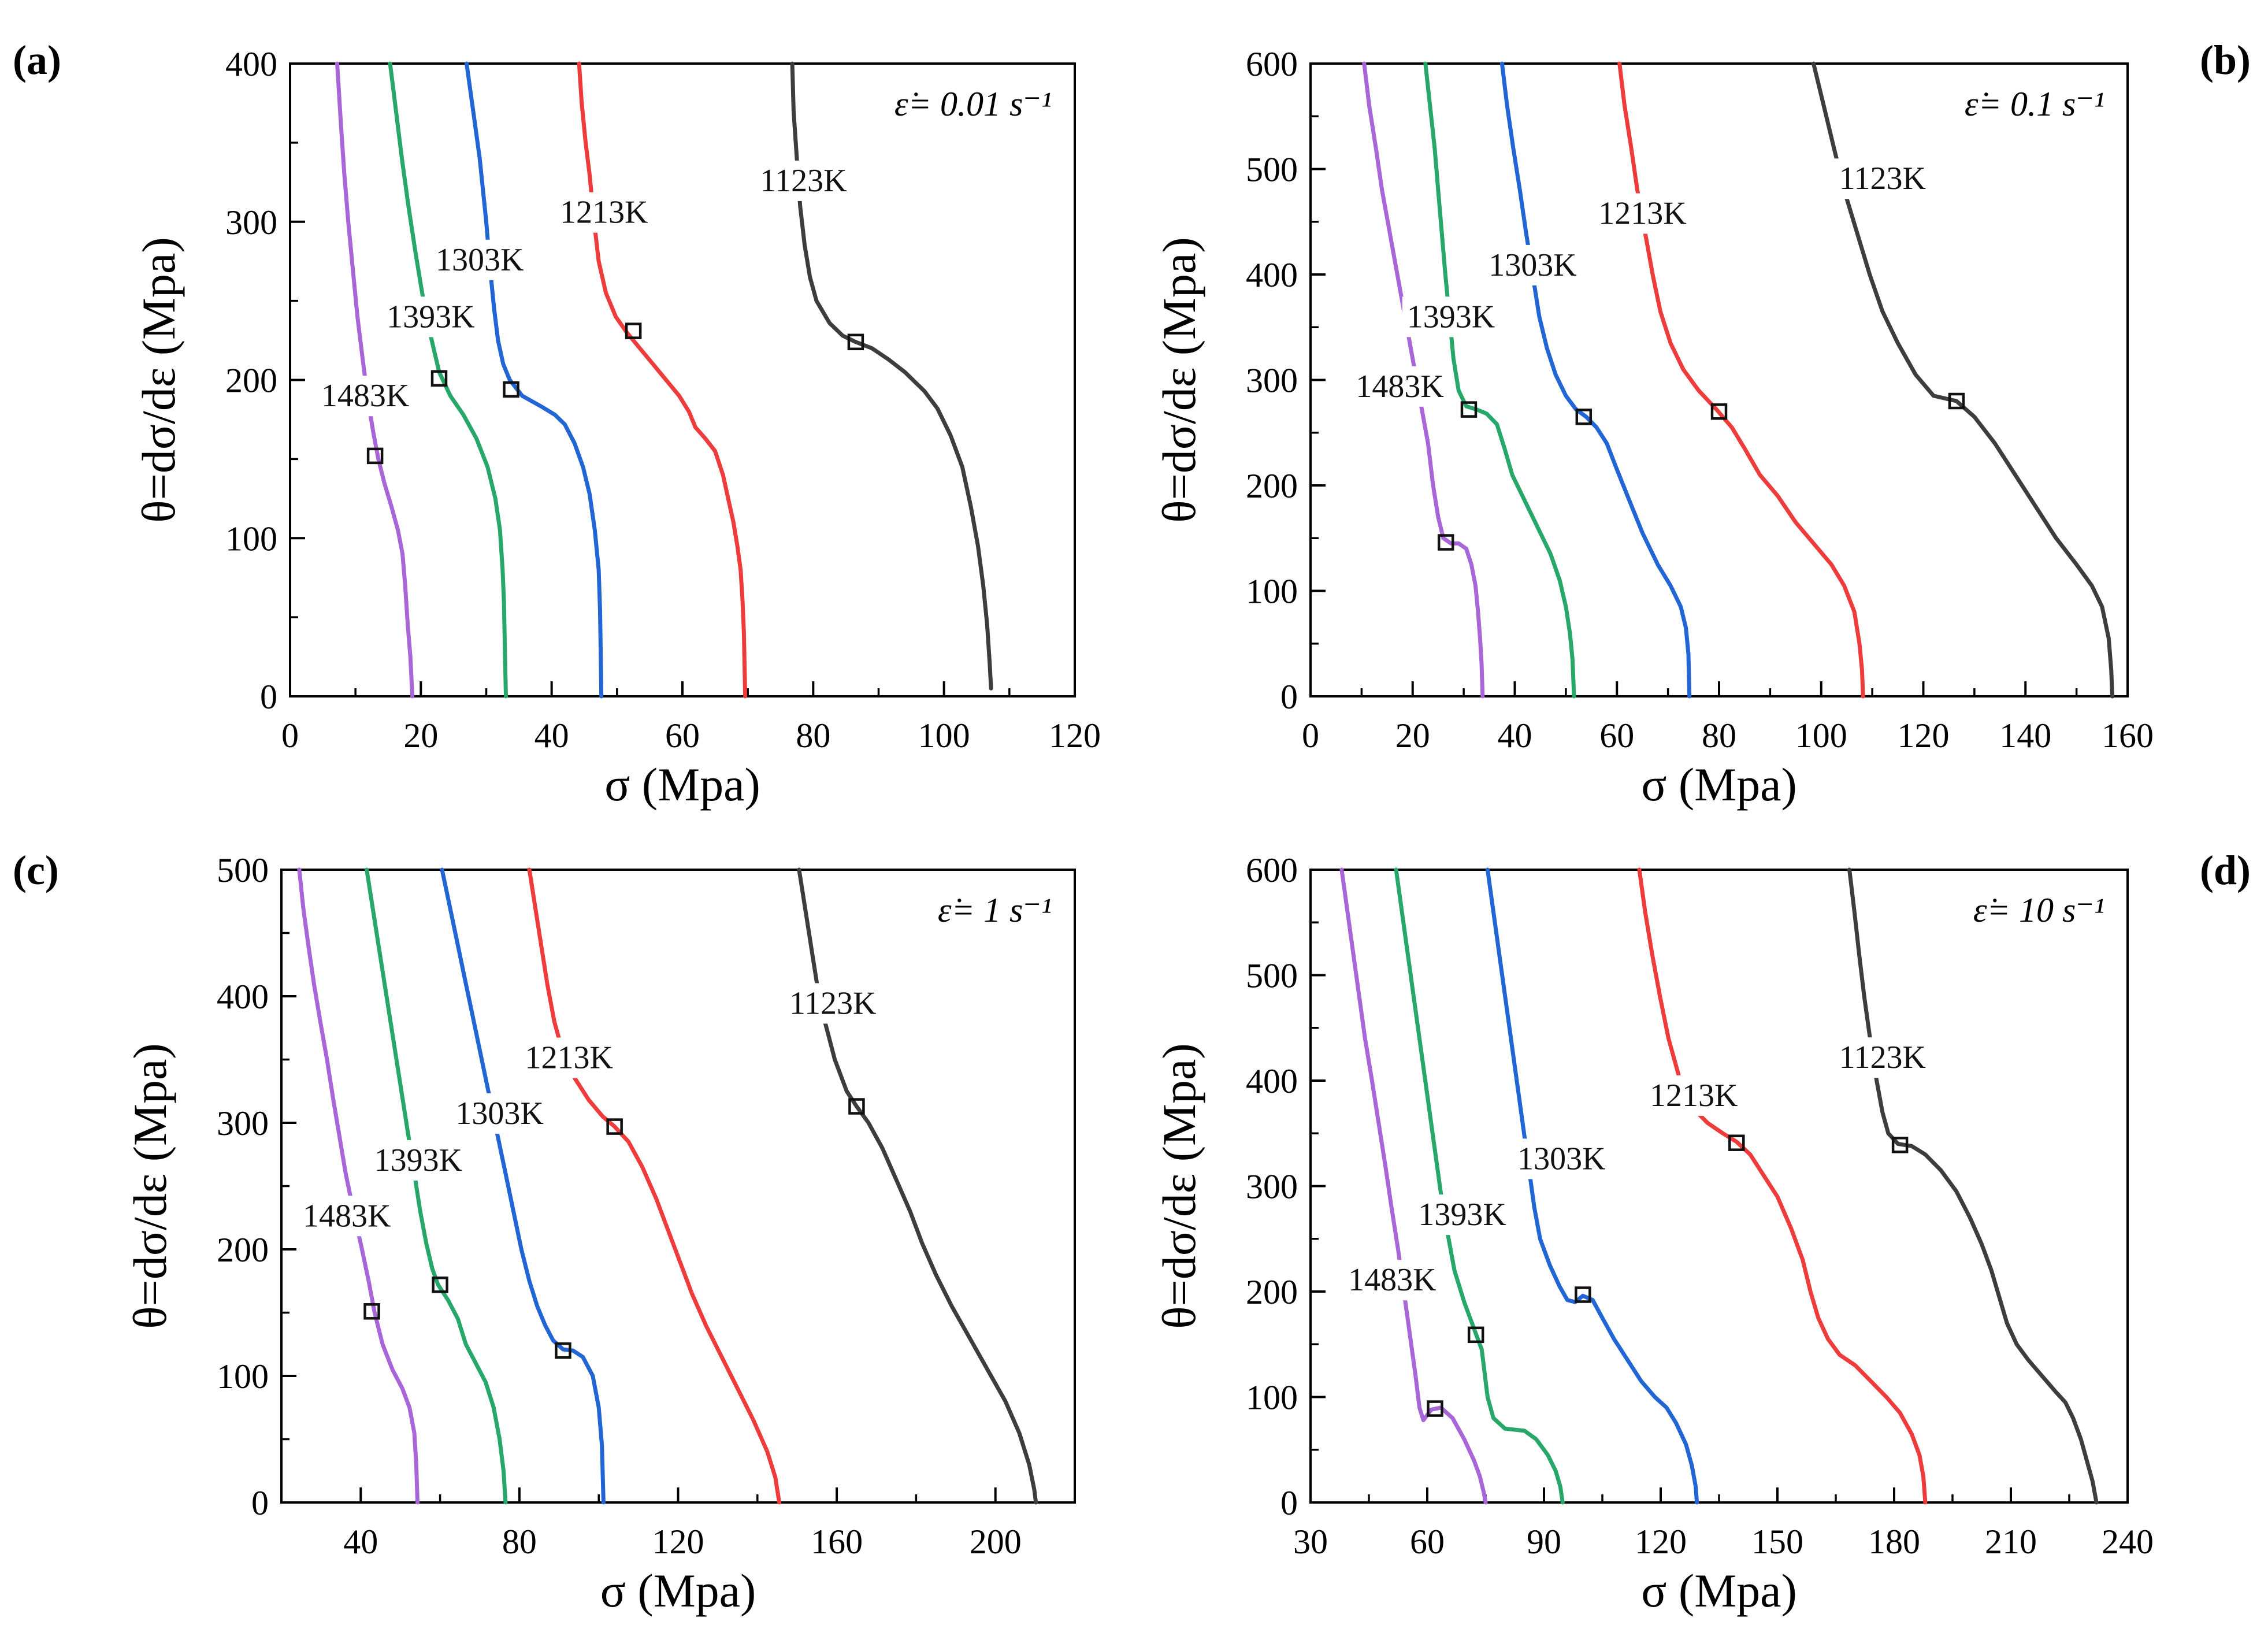 The image size is (2268, 1640). I want to click on series-1483K: 1483K, so click(1413, 1186).